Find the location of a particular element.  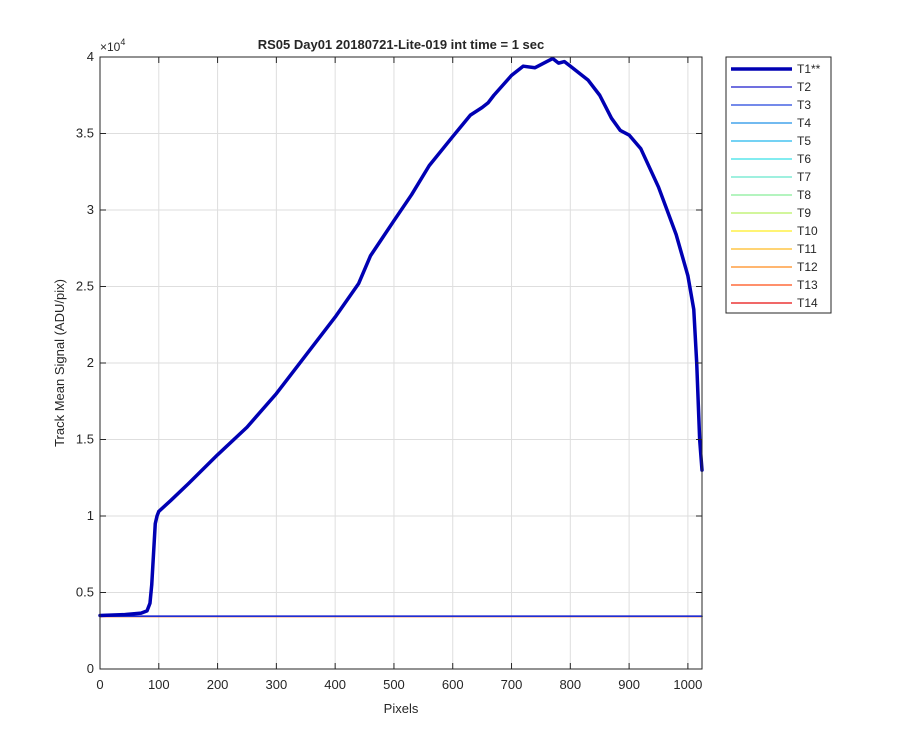

legend-label: T7 is located at coordinates (804, 177).